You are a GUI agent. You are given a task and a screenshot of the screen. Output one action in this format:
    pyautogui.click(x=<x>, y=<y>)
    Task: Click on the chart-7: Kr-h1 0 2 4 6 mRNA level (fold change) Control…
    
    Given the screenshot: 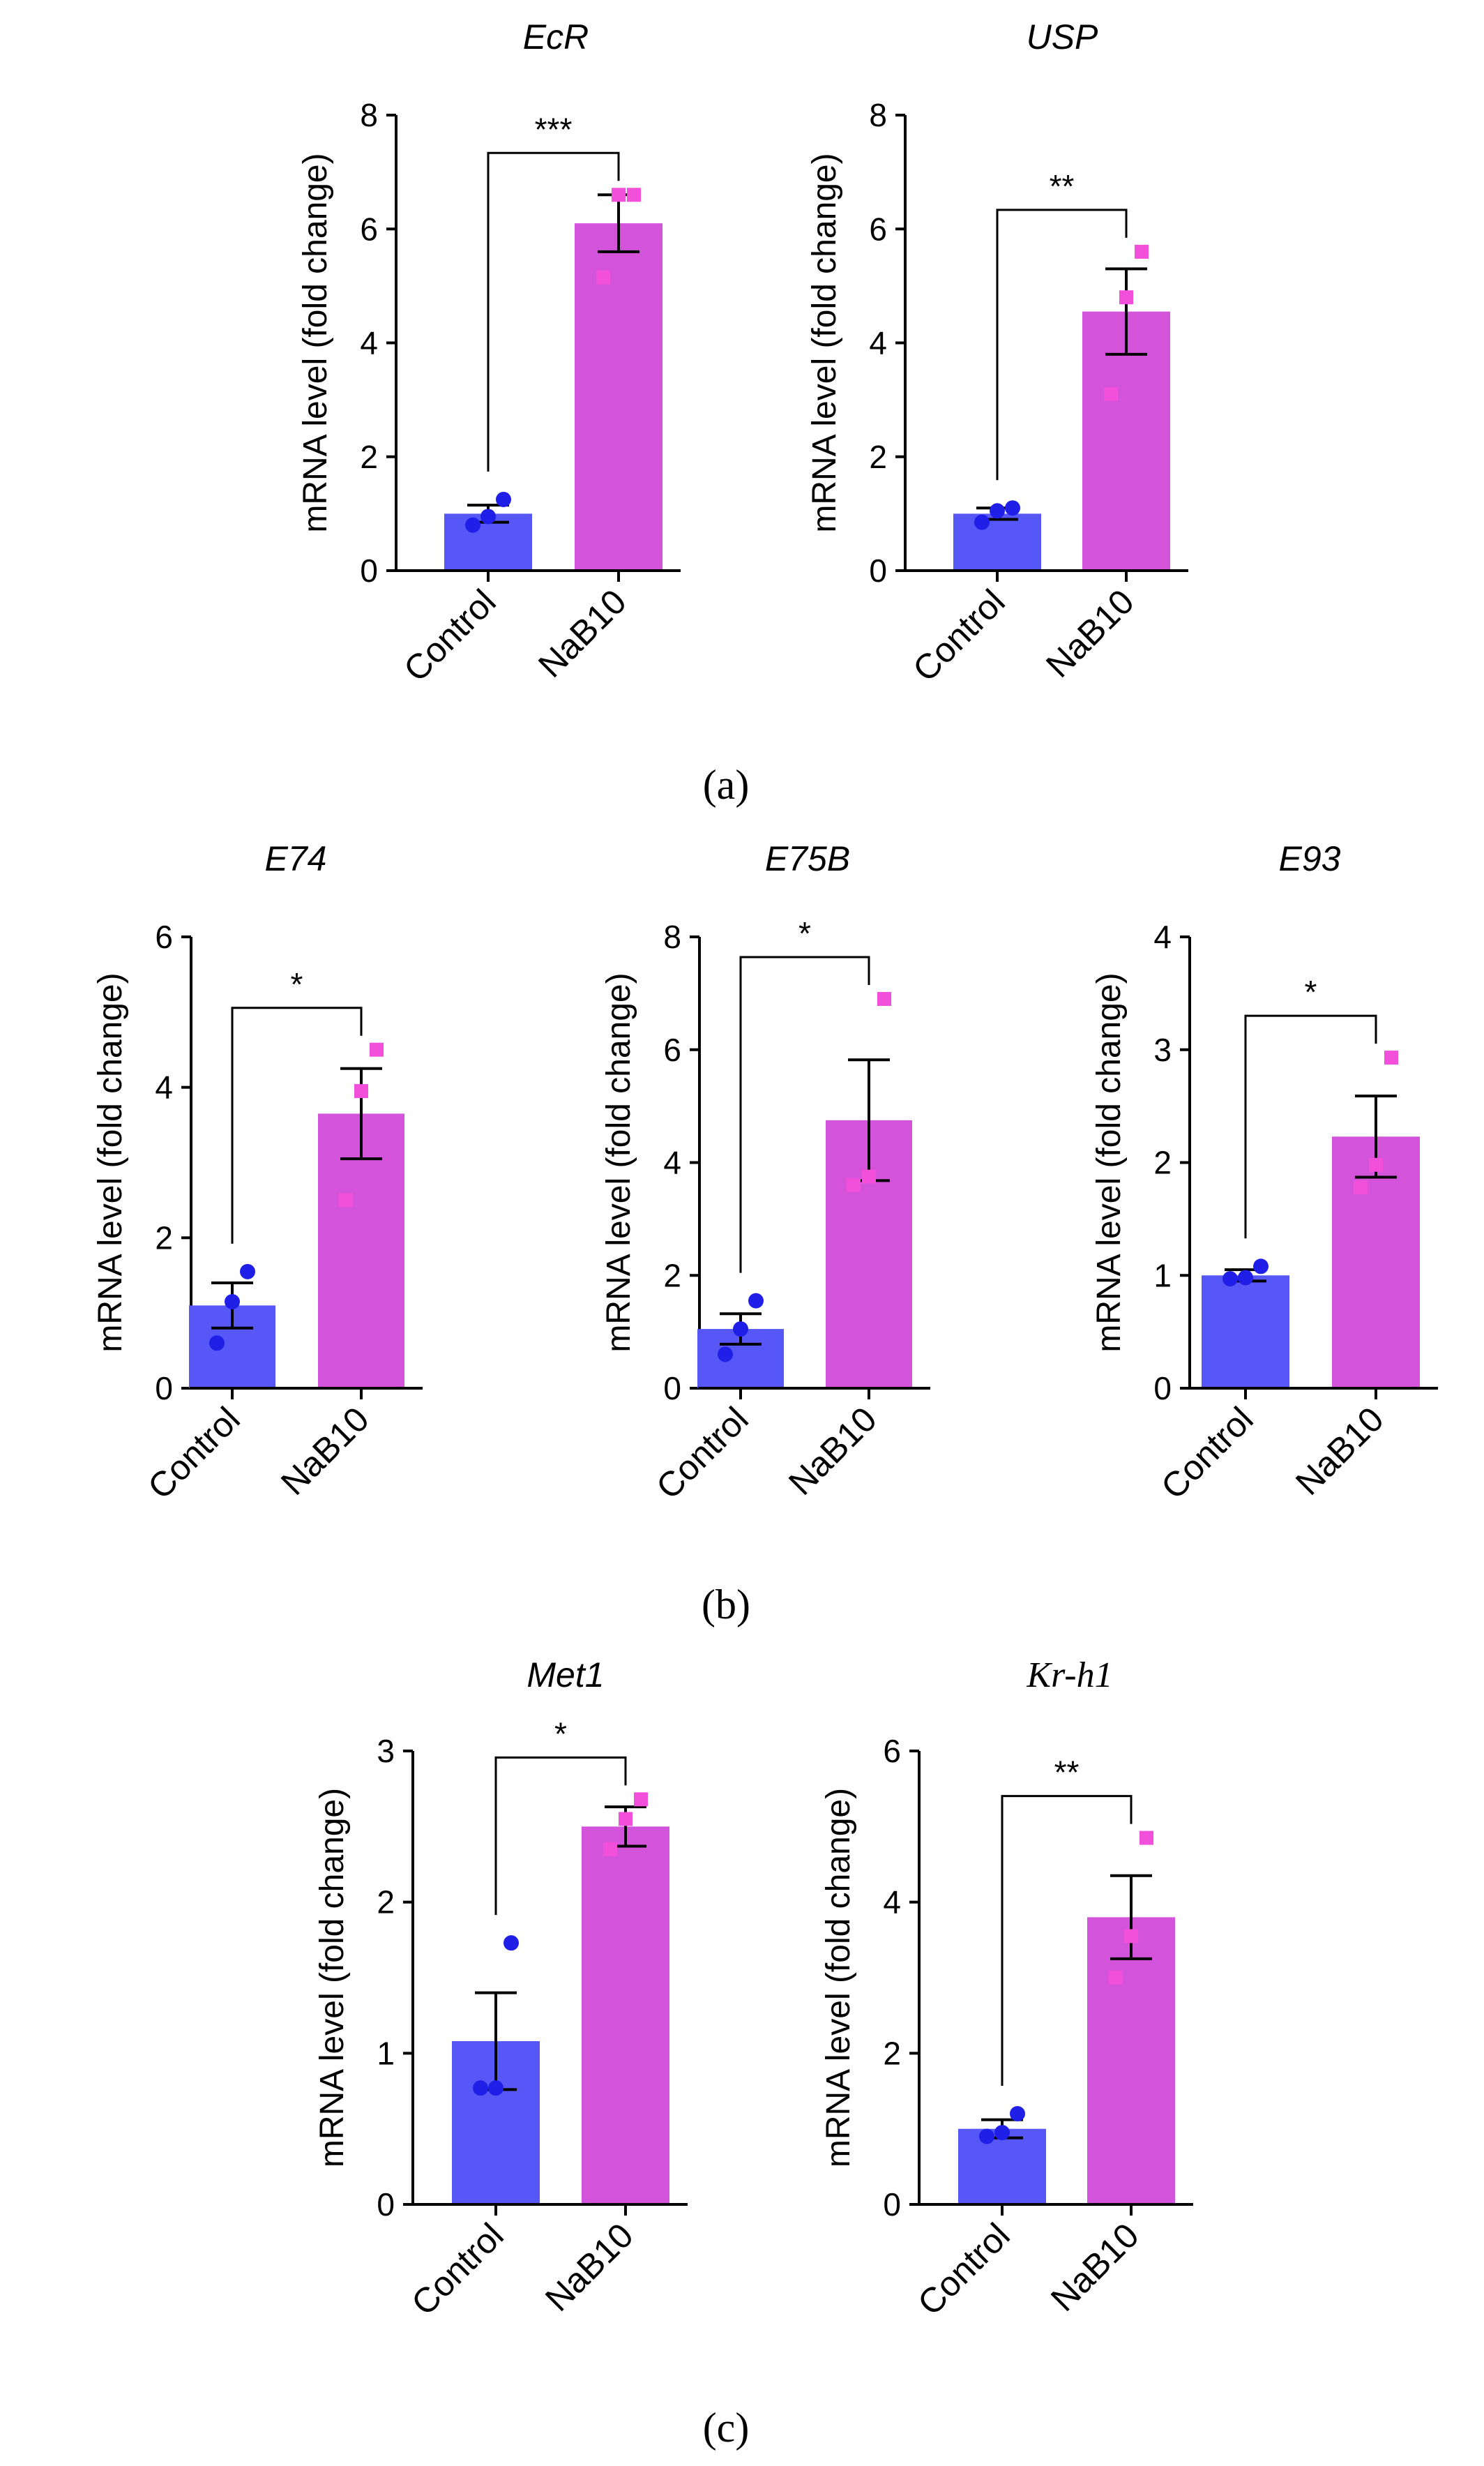 What is the action you would take?
    pyautogui.click(x=1006, y=1989)
    